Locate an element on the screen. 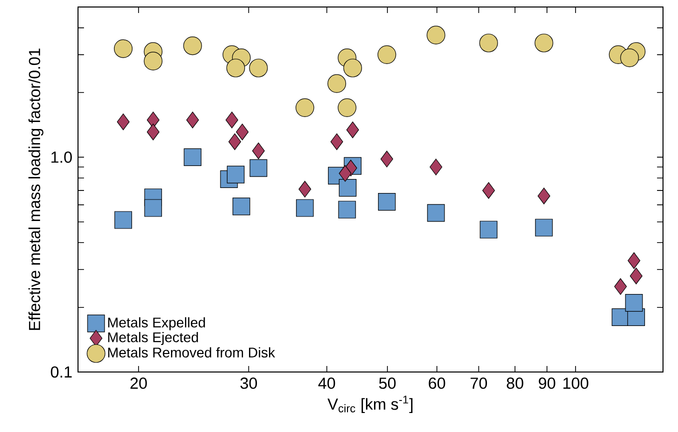  x-tick-label: 100 is located at coordinates (575, 383).